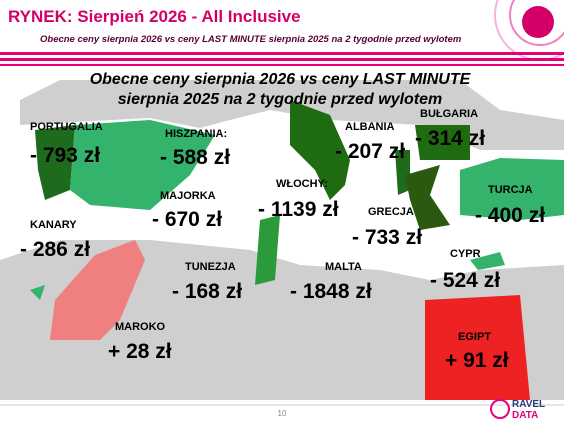 The width and height of the screenshot is (564, 423). I want to click on region-name: BUŁGARIA, so click(449, 114).